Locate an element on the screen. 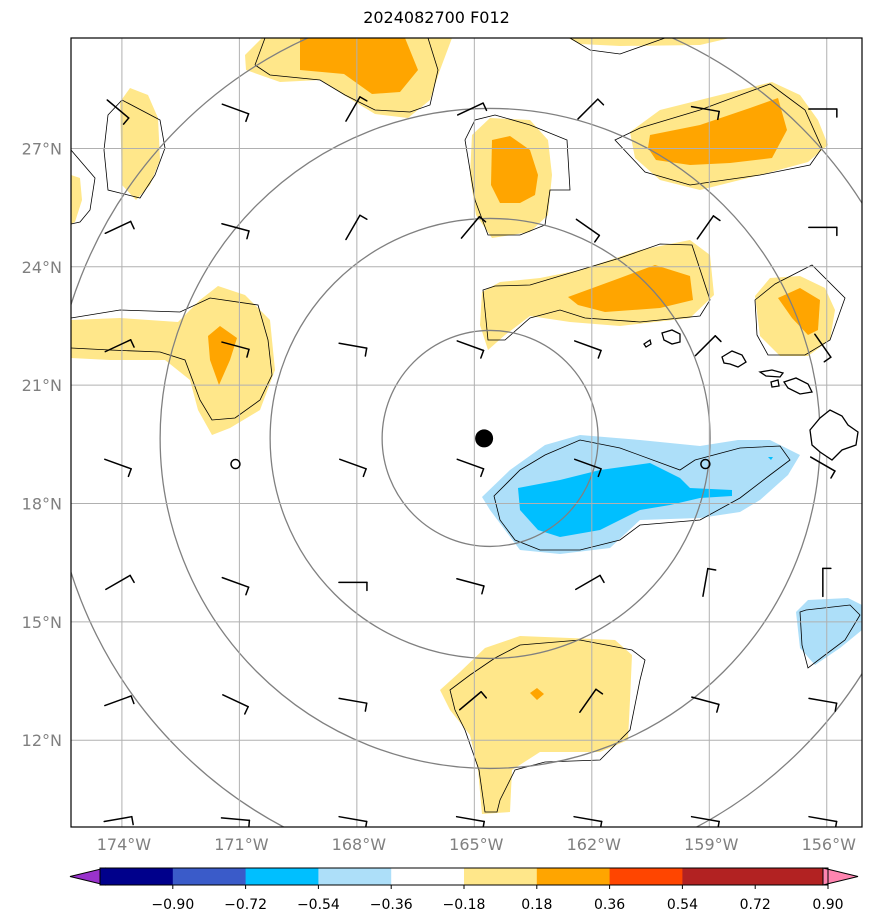 The image size is (873, 924). colorbar-tick-label: 0.72 is located at coordinates (755, 905).